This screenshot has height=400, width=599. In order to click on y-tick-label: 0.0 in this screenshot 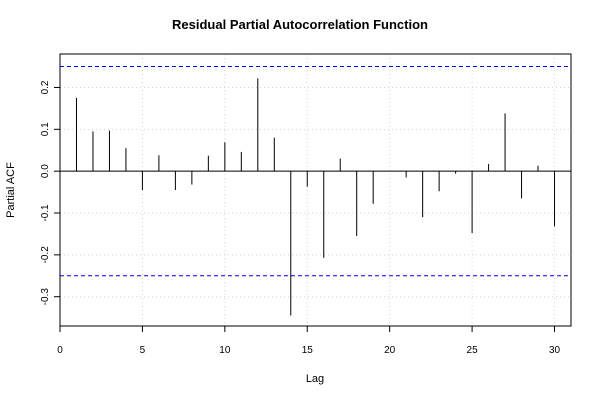, I will do `click(45, 171)`.